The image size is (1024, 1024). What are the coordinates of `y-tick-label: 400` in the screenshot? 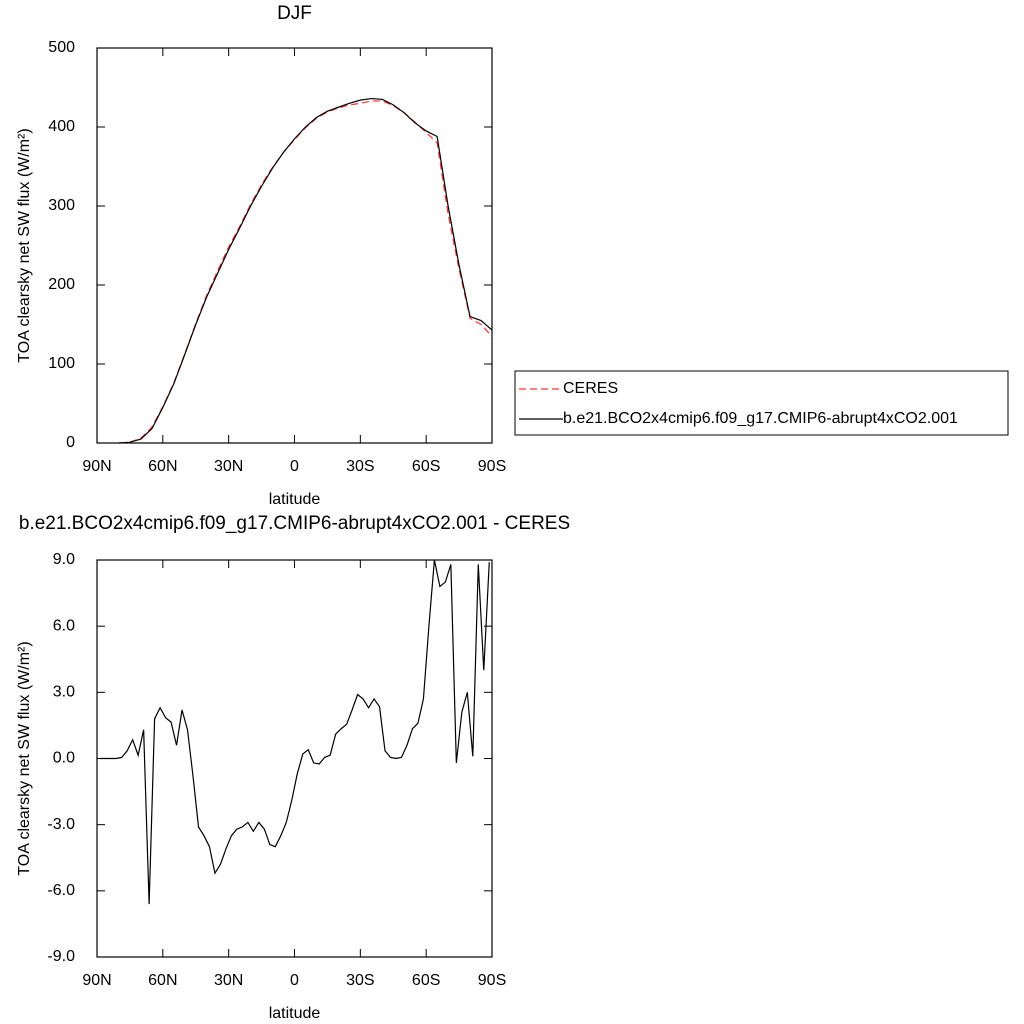 It's located at (61, 126).